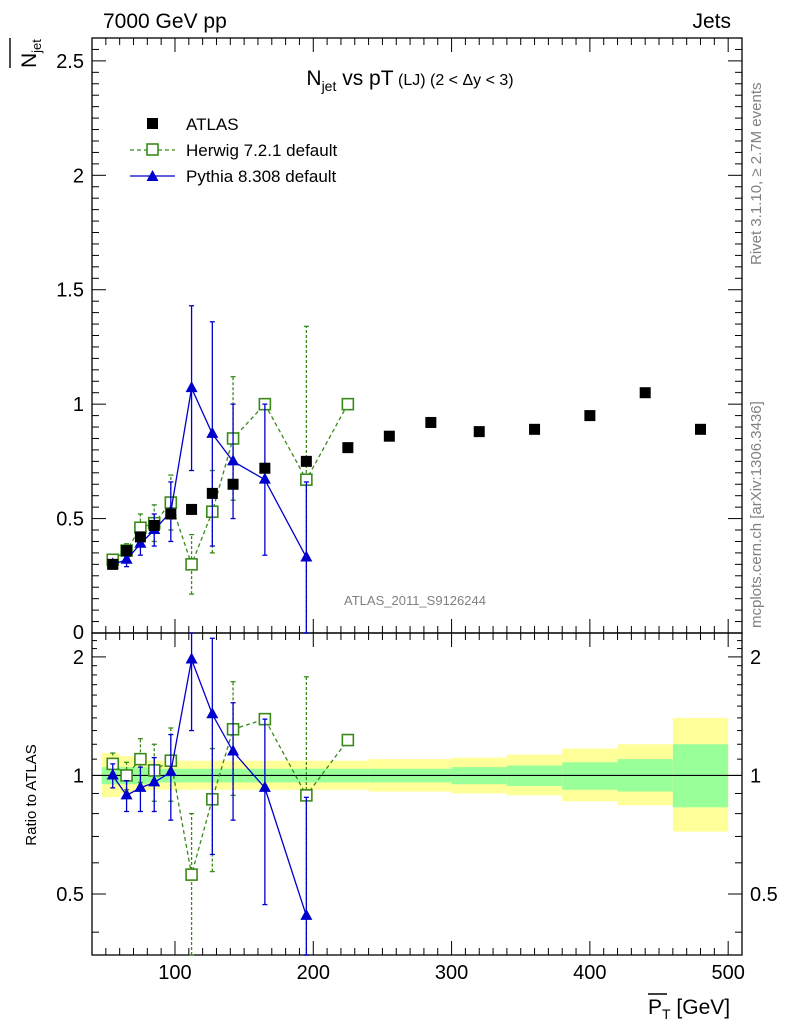  Describe the element at coordinates (212, 124) in the screenshot. I see `legend-atlas-label: ATLAS` at that location.